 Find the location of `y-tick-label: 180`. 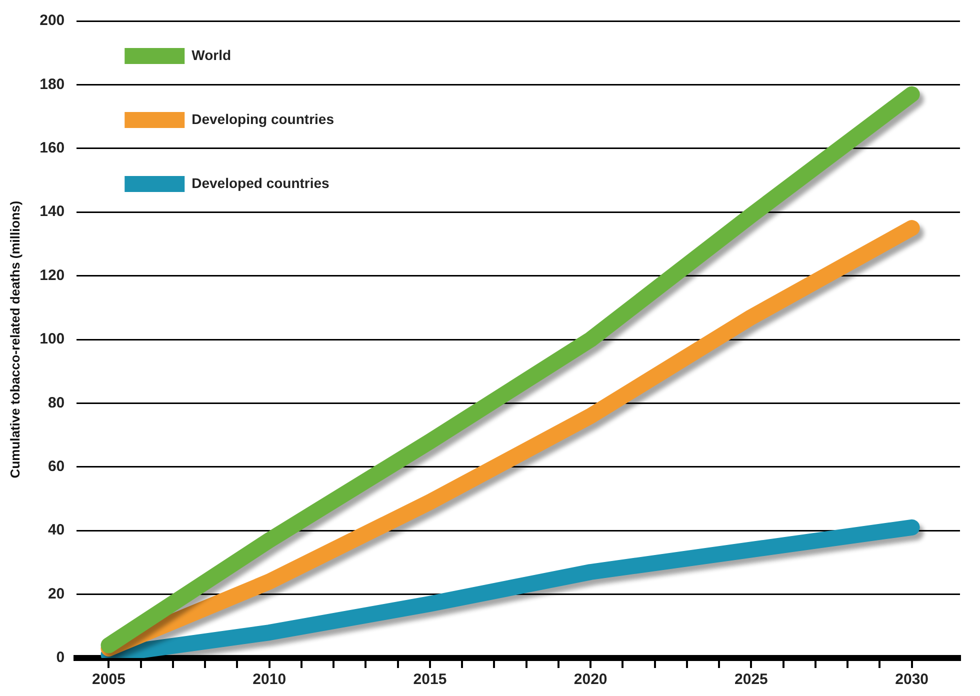

y-tick-label: 180 is located at coordinates (52, 84).